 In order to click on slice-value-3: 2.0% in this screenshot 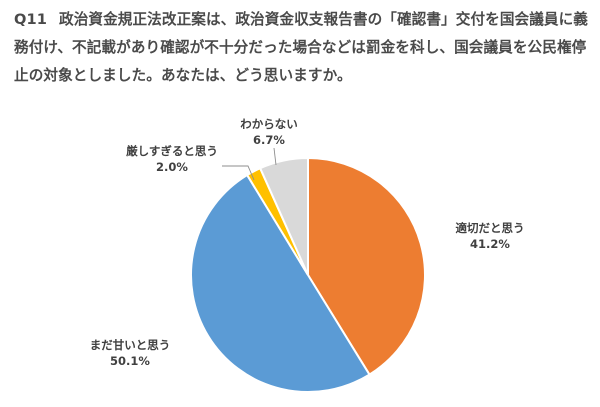, I will do `click(172, 167)`.